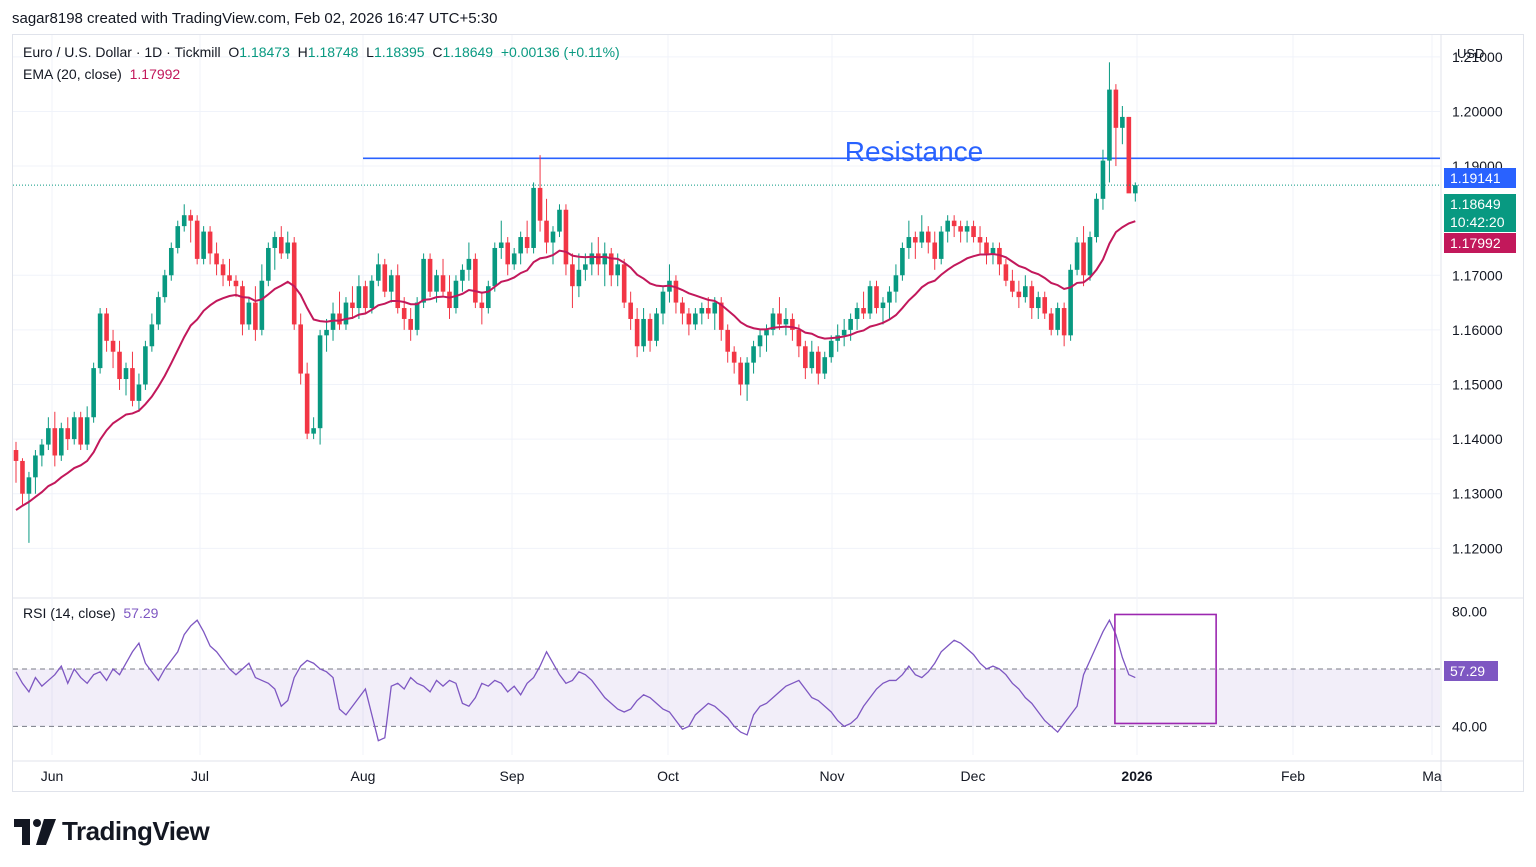 The width and height of the screenshot is (1536, 867). What do you see at coordinates (437, 52) in the screenshot?
I see `close-label: C` at bounding box center [437, 52].